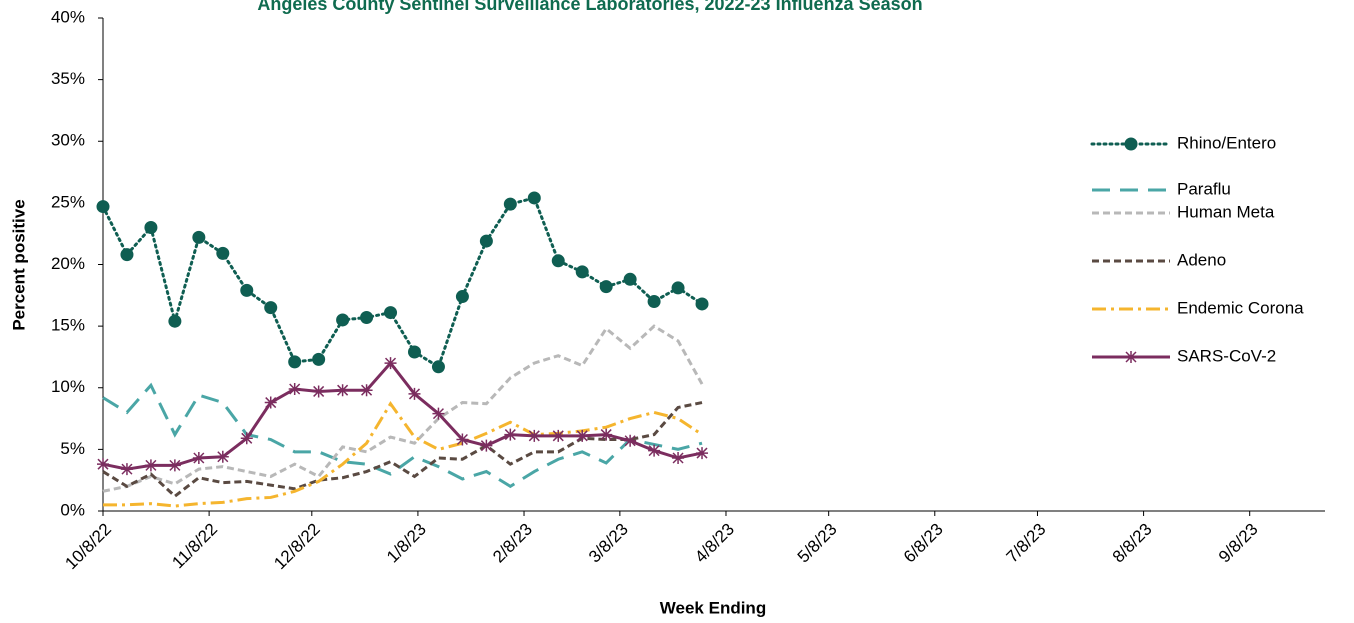  What do you see at coordinates (68, 201) in the screenshot?
I see `y-tick-label: 25%` at bounding box center [68, 201].